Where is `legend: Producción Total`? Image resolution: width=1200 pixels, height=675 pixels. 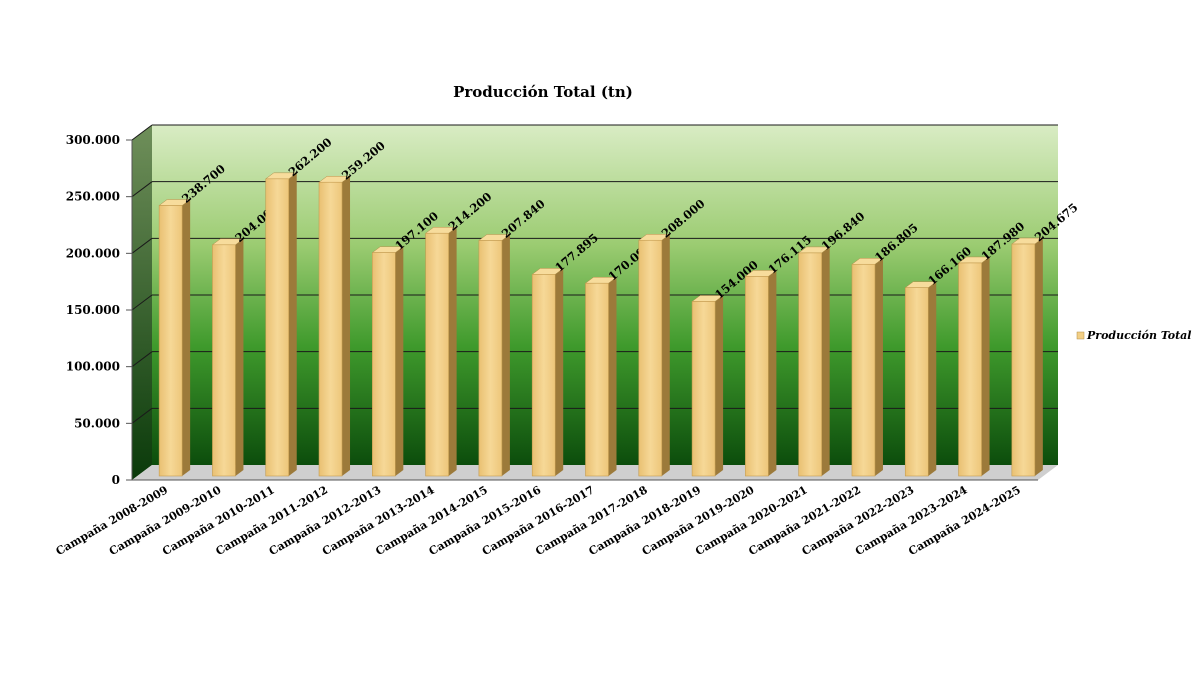
legend: Producción Total is located at coordinates (1133, 335).